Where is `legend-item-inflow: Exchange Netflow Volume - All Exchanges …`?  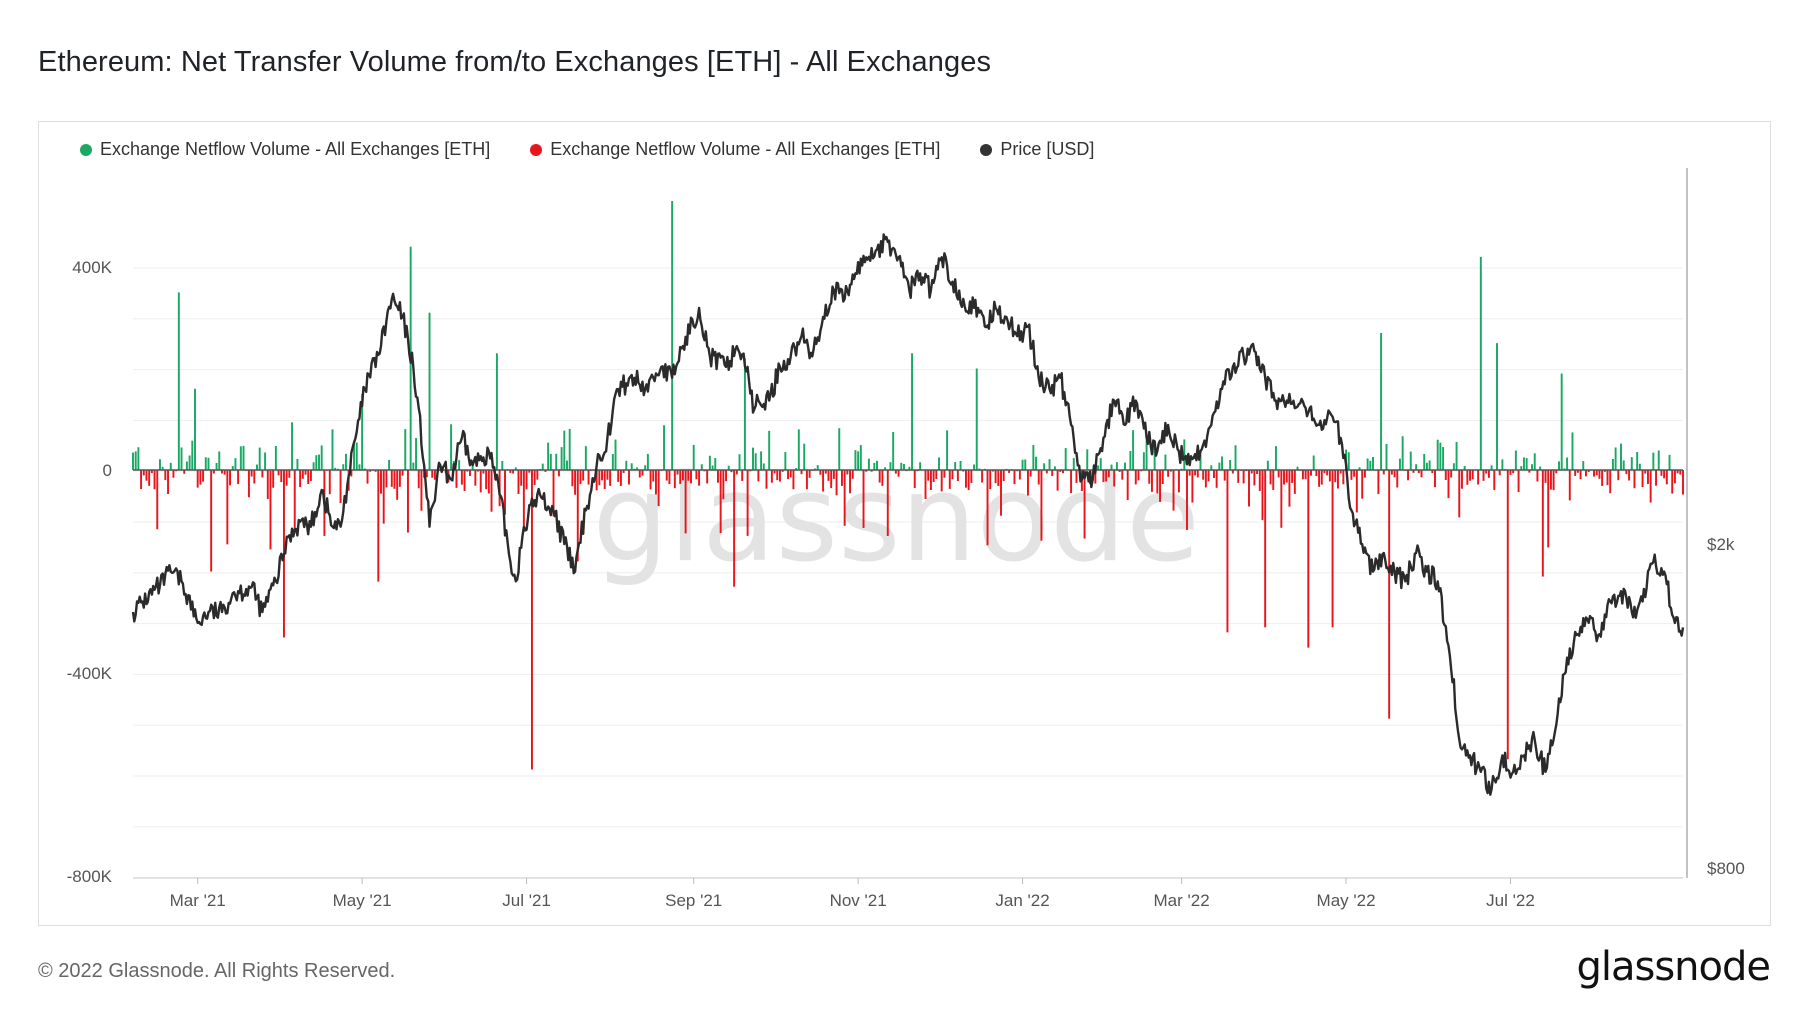
legend-item-inflow: Exchange Netflow Volume - All Exchanges … is located at coordinates (285, 149).